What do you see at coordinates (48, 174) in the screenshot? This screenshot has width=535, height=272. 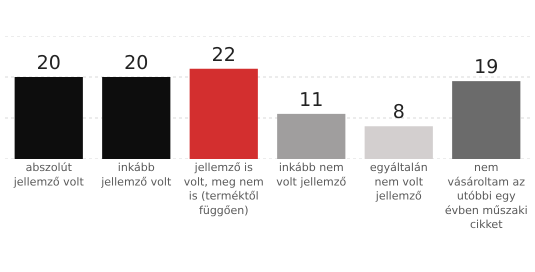 I see `x-tick-label: abszolút jellemző volt` at bounding box center [48, 174].